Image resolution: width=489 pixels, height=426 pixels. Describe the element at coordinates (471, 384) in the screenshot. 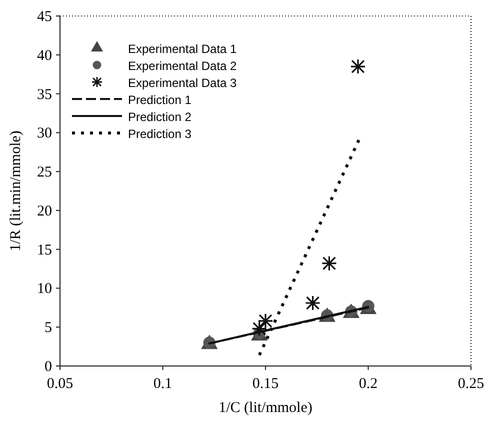

I see `x-tick-label: 0.25` at that location.